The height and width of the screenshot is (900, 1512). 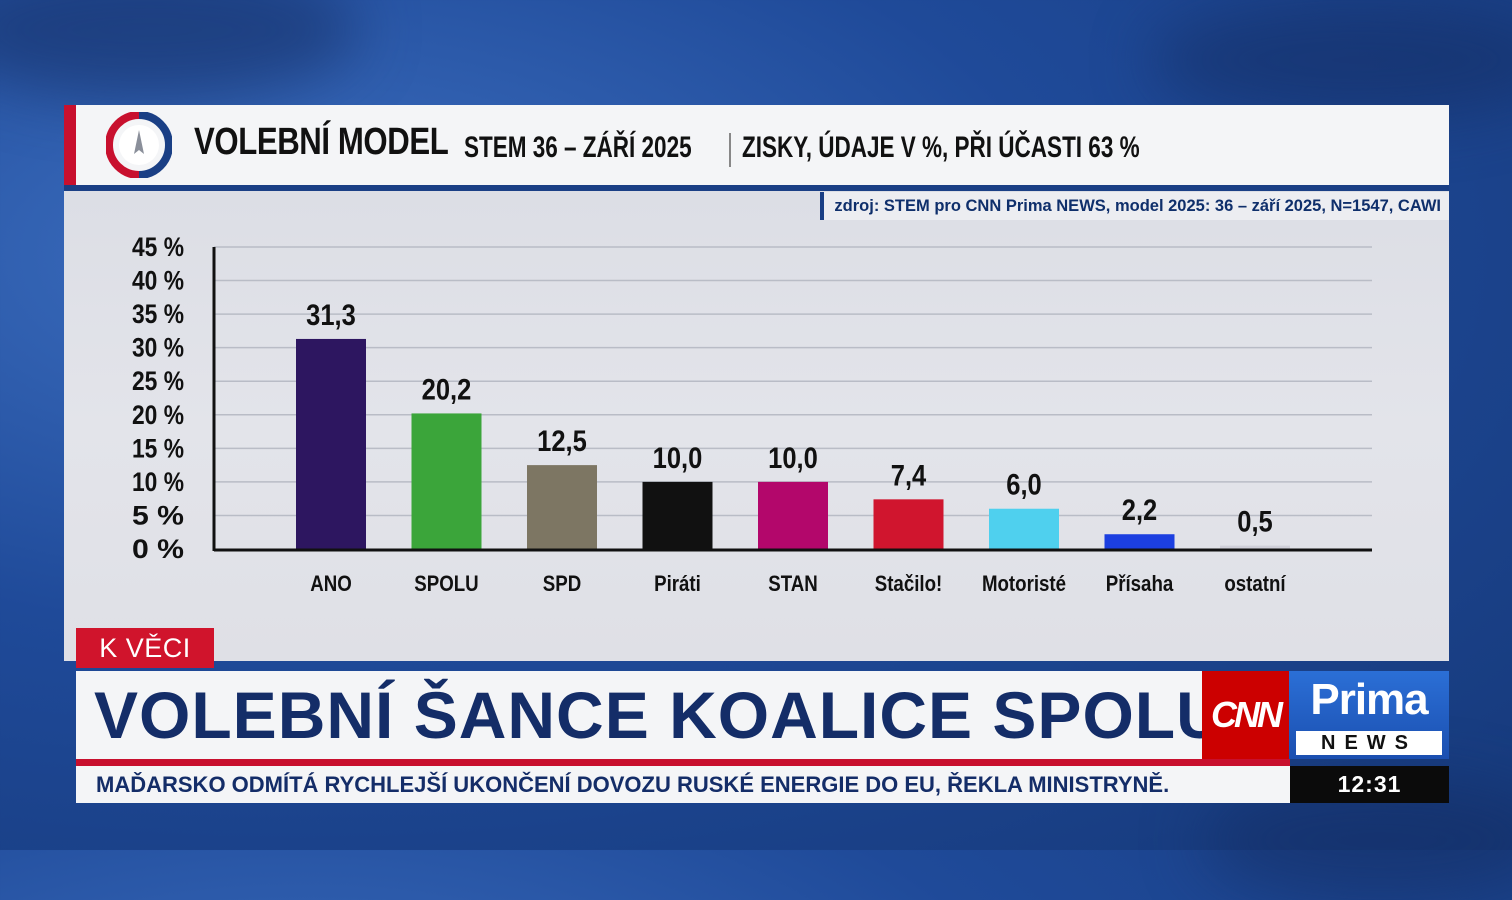 I want to click on x-tick-label: Stačilo!, so click(x=909, y=585).